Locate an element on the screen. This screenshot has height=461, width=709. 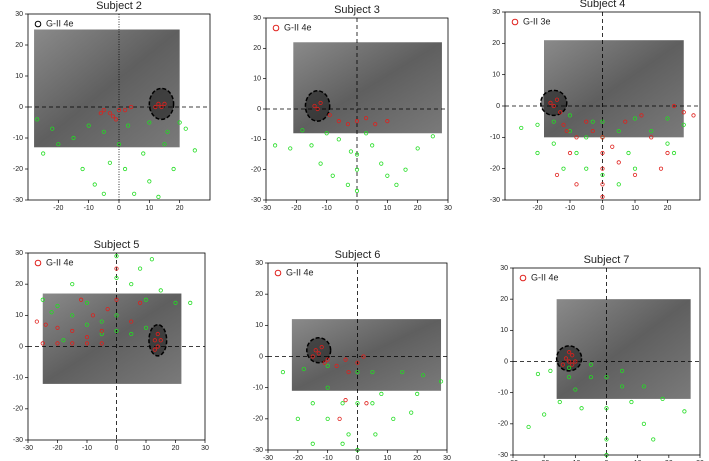
panel-title: Subject 6 is located at coordinates (358, 255).